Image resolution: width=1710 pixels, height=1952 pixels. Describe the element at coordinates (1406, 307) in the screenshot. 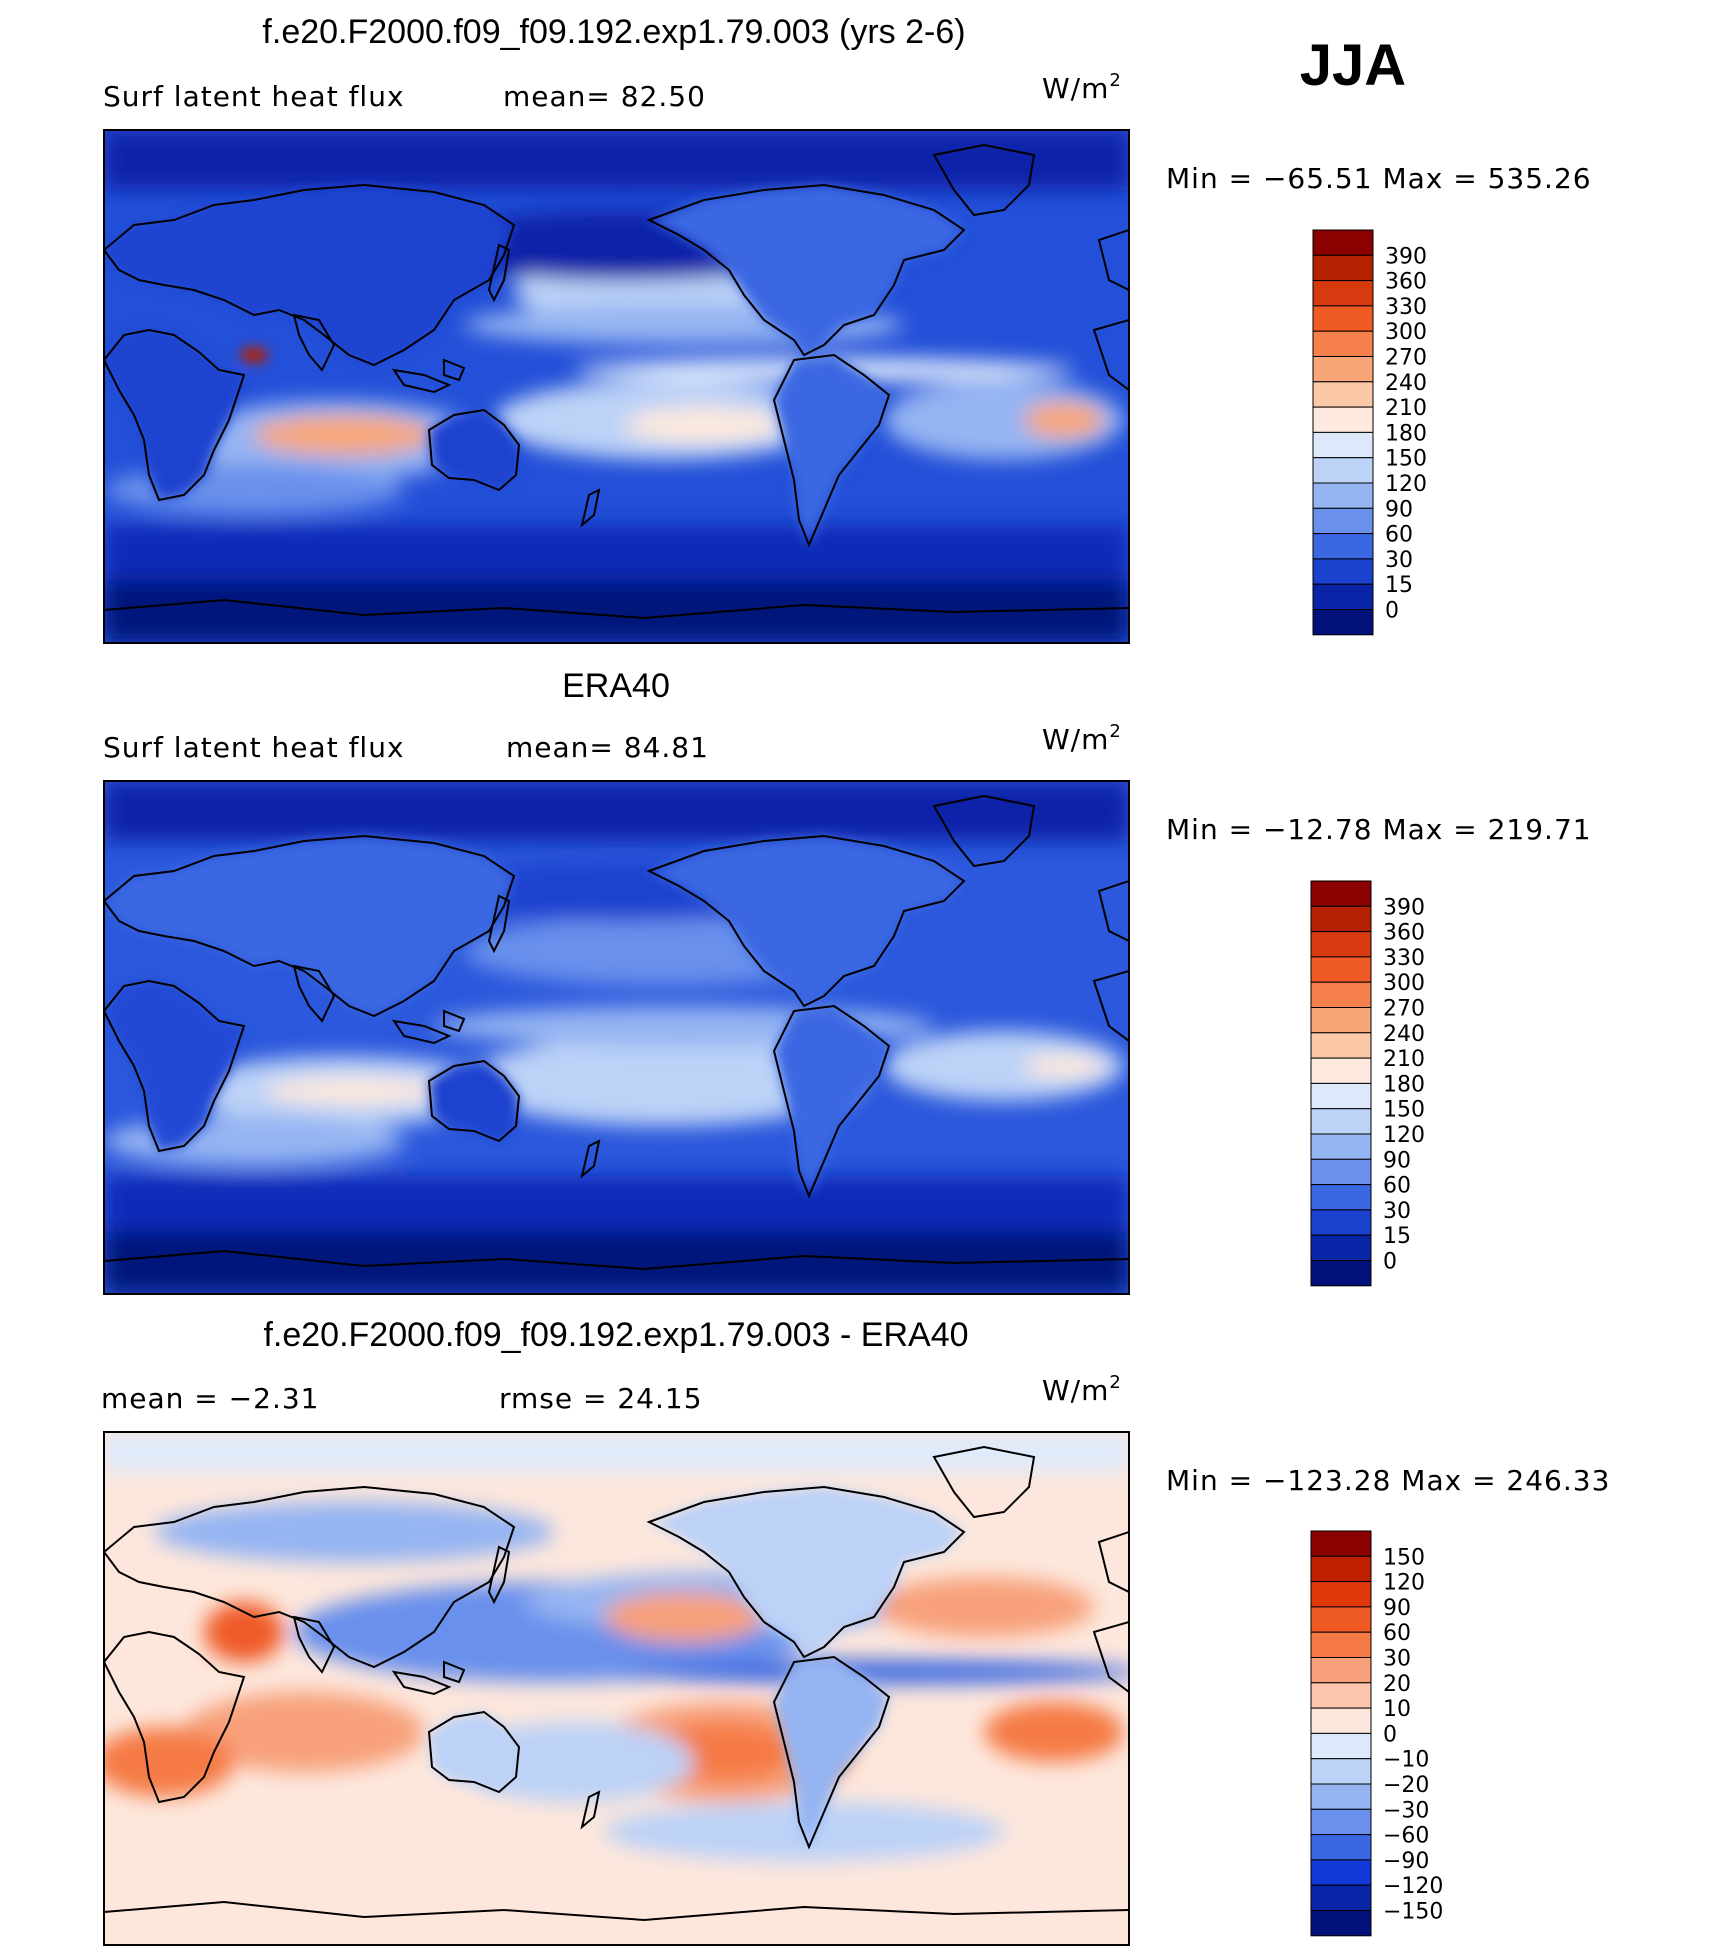

I see `colorbar-tick-label: 330` at that location.